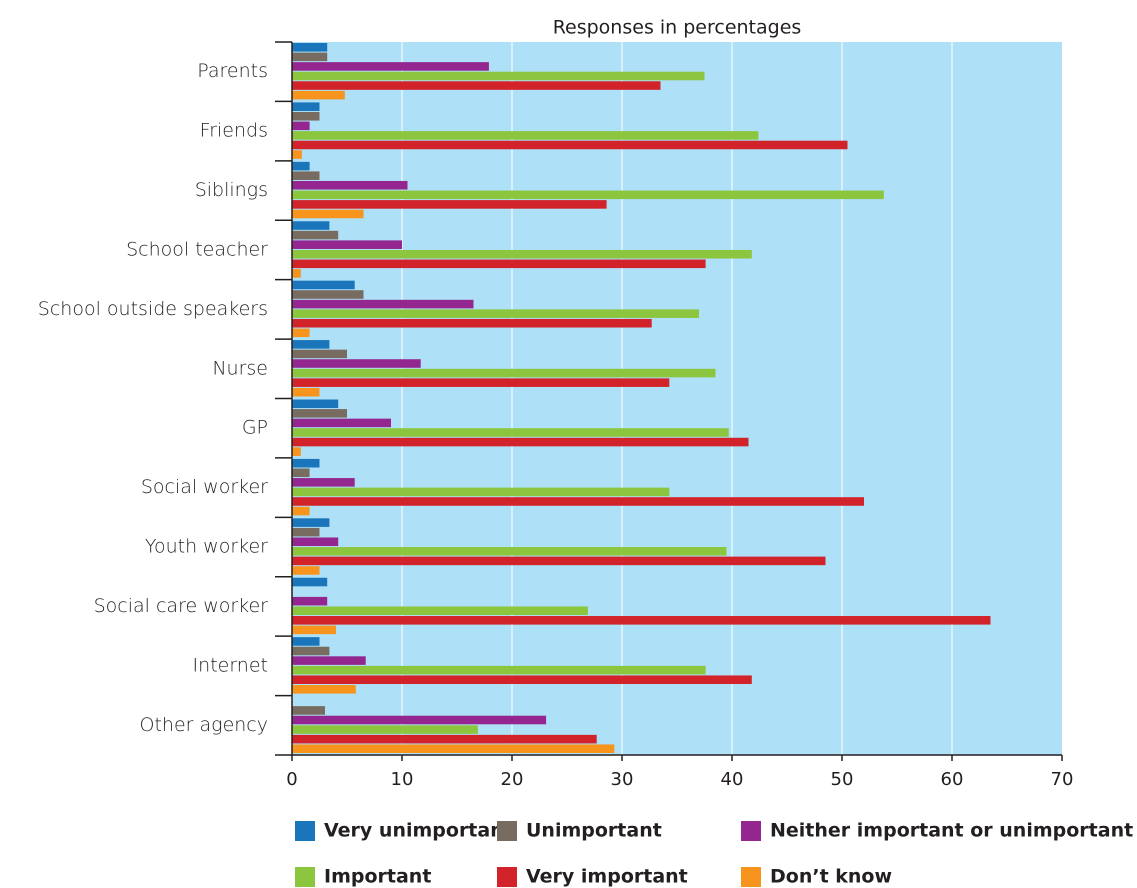 The height and width of the screenshot is (888, 1137). What do you see at coordinates (197, 249) in the screenshot?
I see `y-tick-label: School teacher` at bounding box center [197, 249].